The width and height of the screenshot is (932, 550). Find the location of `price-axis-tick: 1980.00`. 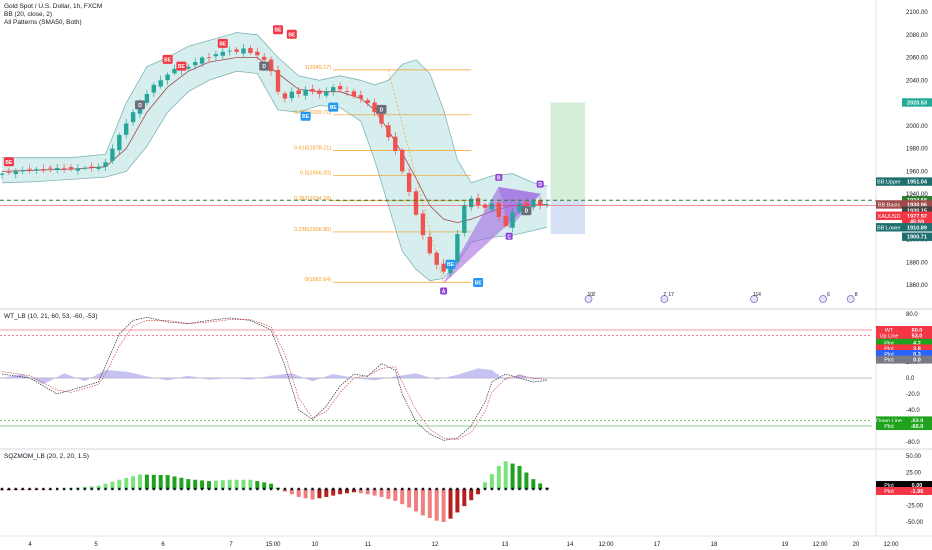

price-axis-tick: 1980.00 is located at coordinates (917, 150).